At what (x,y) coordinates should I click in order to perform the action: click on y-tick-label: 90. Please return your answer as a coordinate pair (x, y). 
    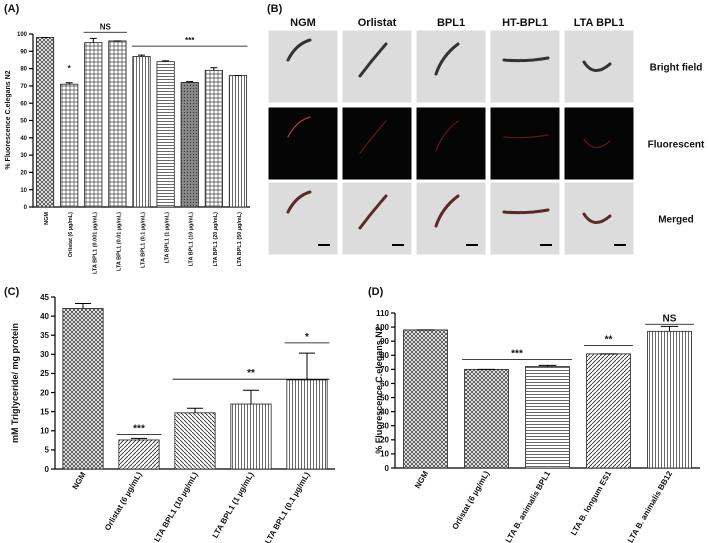
    Looking at the image, I should click on (23, 52).